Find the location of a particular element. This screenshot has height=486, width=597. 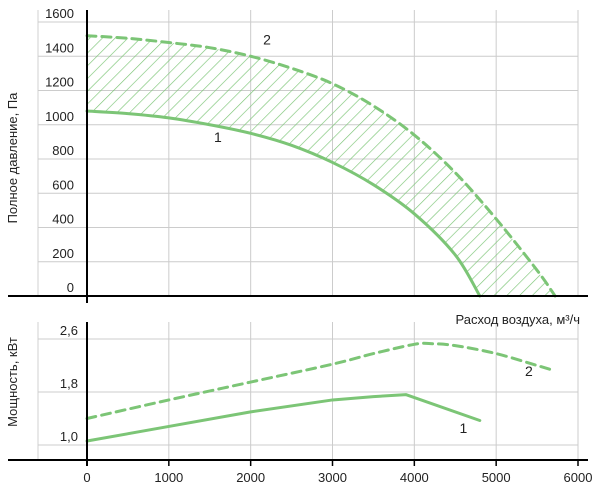

pressure-tick-label: 1000 is located at coordinates (59, 116).